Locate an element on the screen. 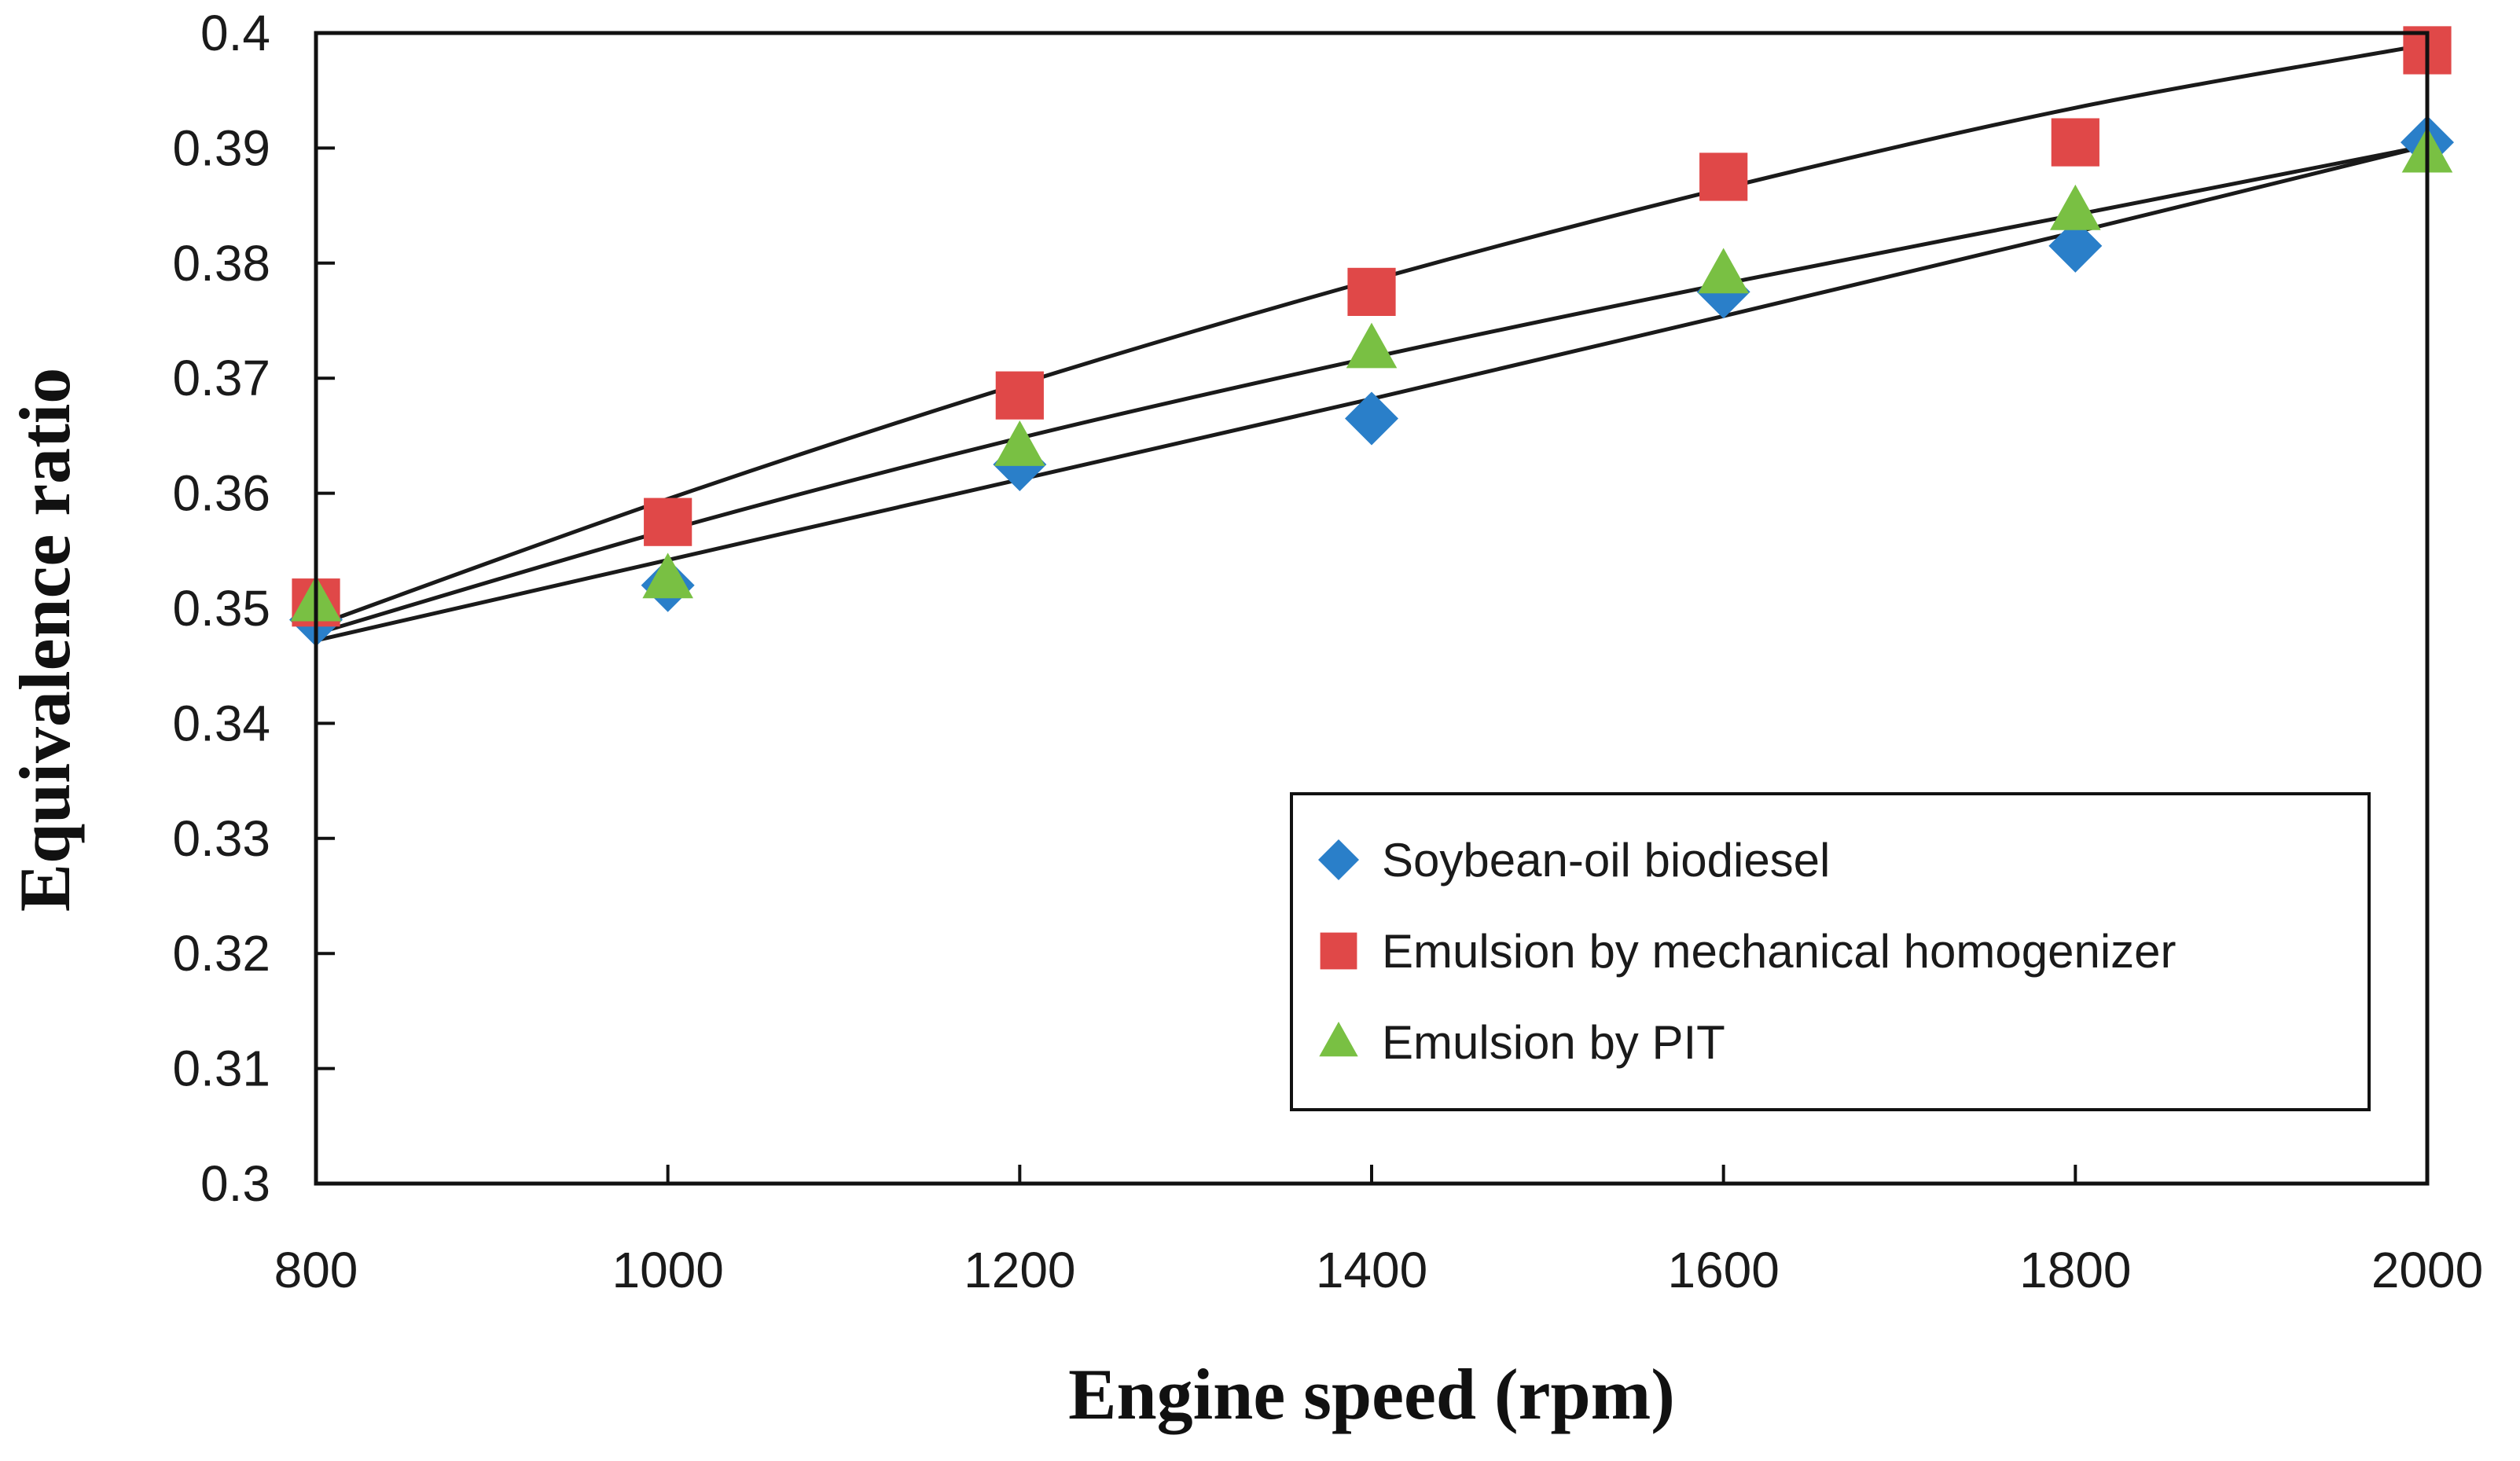  y-tick-label: 0.39 is located at coordinates (221, 147).